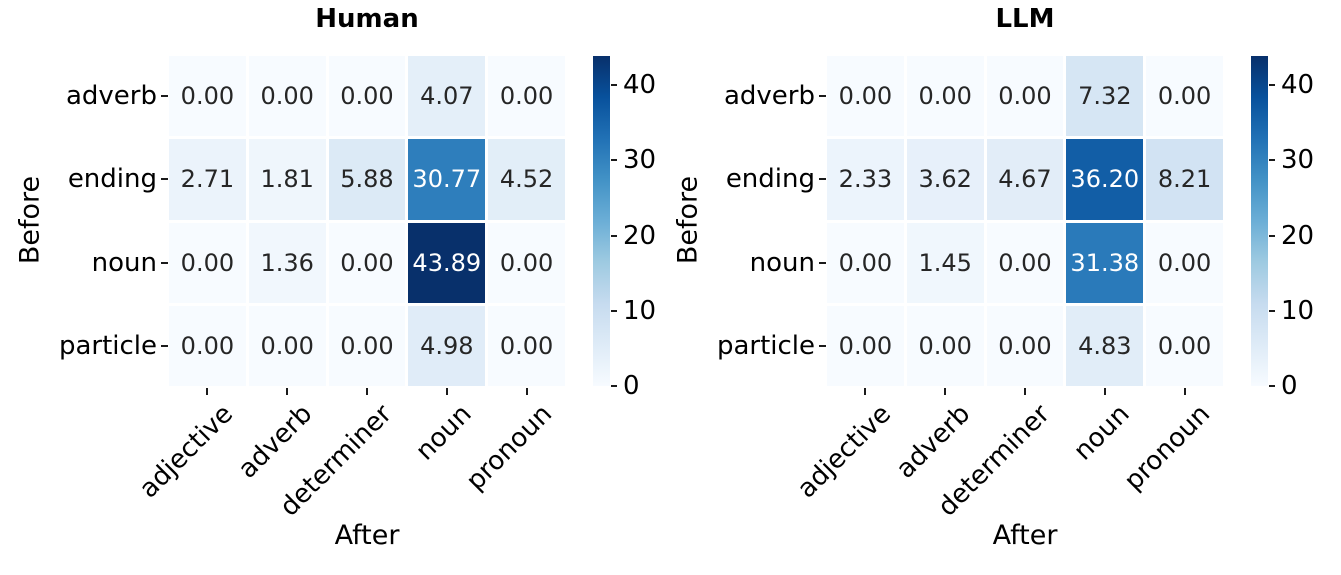  Describe the element at coordinates (367, 179) in the screenshot. I see `heatmap-cell: 5.88` at that location.